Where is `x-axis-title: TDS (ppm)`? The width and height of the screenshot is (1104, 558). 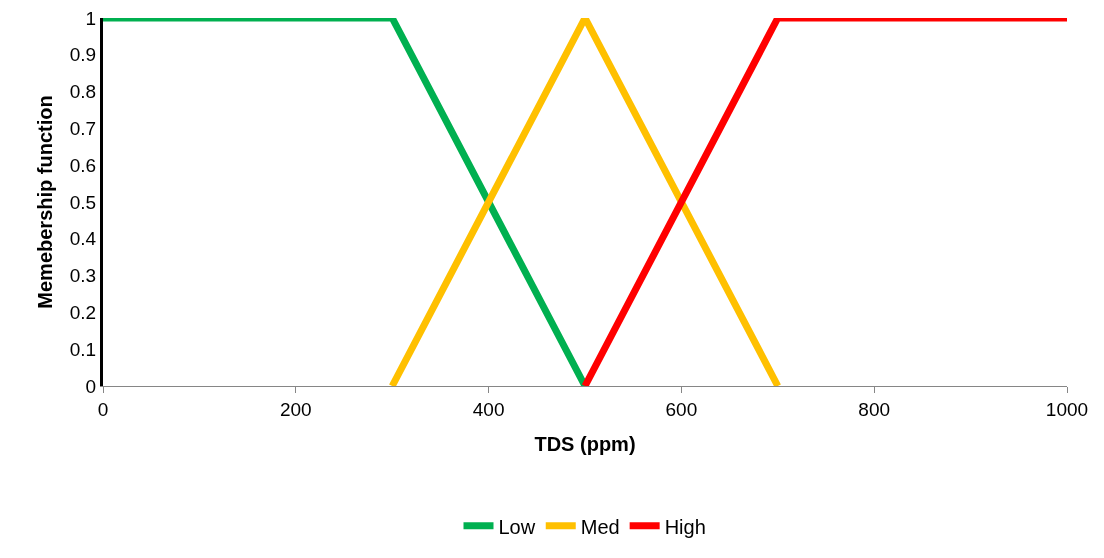
x-axis-title: TDS (ppm) is located at coordinates (585, 444).